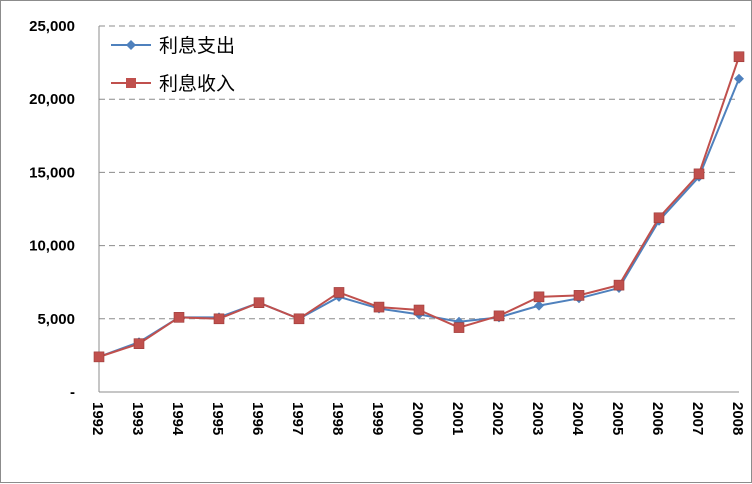  Describe the element at coordinates (197, 46) in the screenshot. I see `legend-label: 利息支出` at that location.